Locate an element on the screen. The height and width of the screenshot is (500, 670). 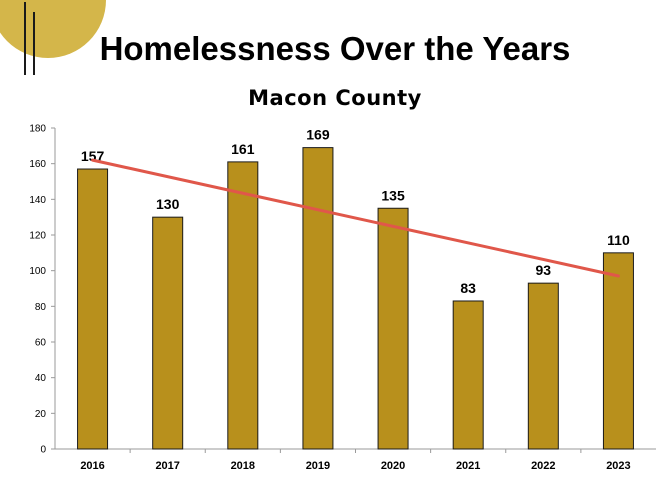
x-tick-label: 2021 is located at coordinates (468, 466).